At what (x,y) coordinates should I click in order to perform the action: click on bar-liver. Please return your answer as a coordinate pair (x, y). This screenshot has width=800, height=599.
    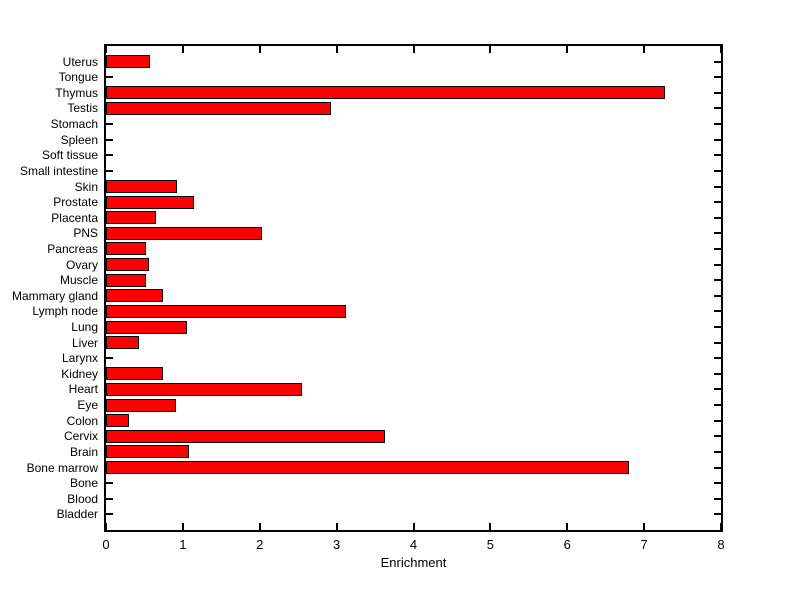
    Looking at the image, I should click on (122, 343).